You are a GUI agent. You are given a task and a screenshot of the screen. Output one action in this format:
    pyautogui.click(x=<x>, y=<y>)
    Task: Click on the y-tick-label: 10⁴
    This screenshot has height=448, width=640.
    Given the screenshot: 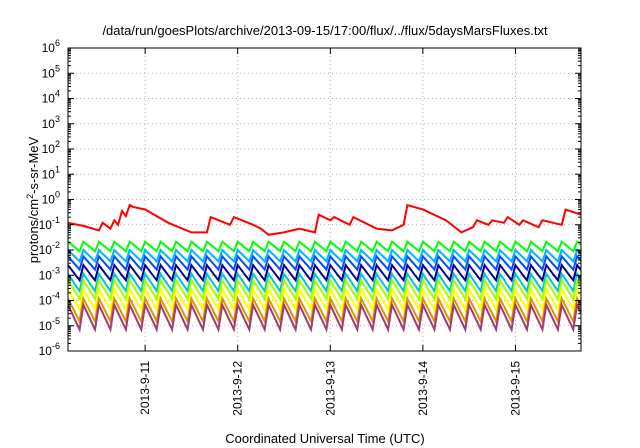 What is the action you would take?
    pyautogui.click(x=51, y=97)
    